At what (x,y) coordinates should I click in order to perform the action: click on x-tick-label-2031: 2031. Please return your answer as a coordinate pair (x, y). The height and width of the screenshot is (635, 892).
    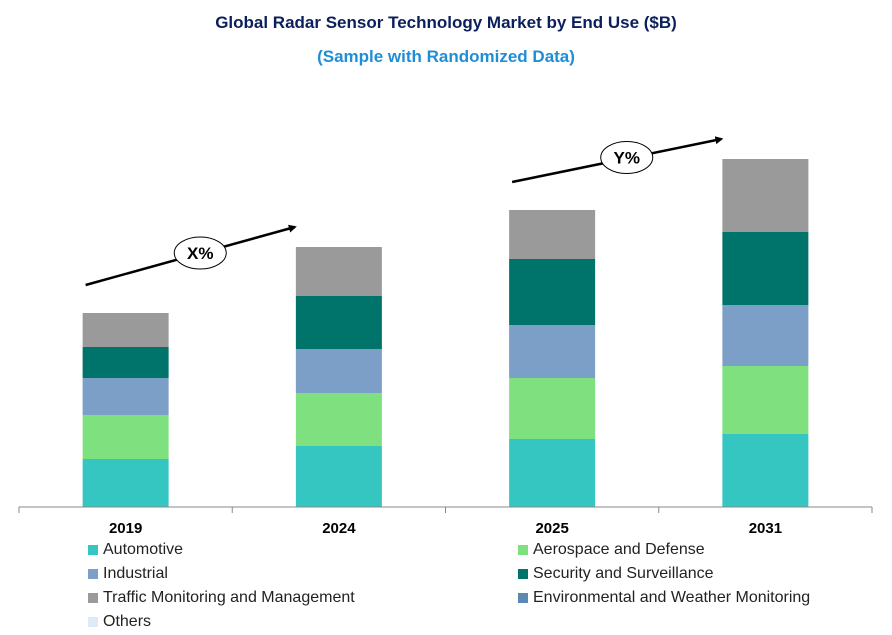
    Looking at the image, I should click on (765, 528).